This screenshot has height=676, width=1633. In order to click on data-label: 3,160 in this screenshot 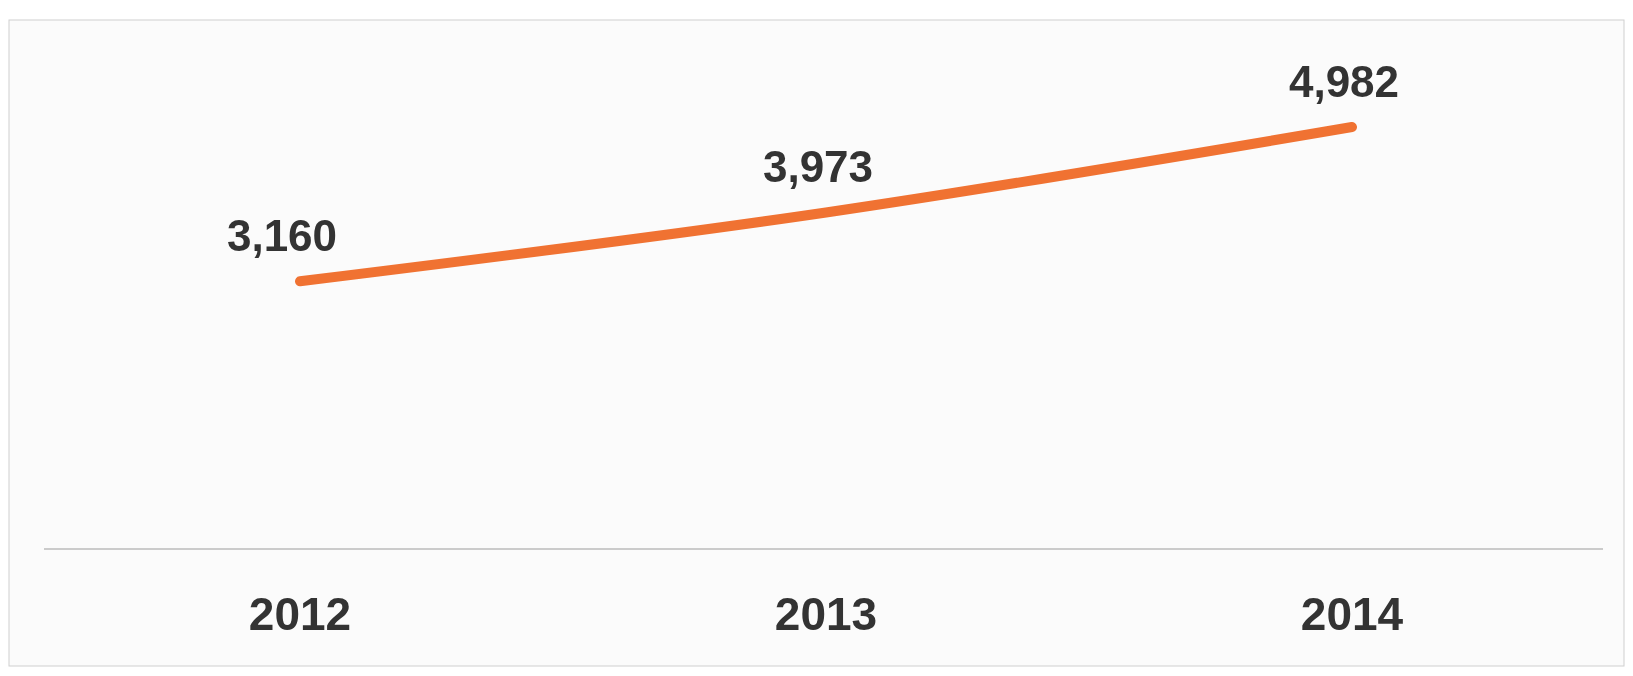, I will do `click(282, 236)`.